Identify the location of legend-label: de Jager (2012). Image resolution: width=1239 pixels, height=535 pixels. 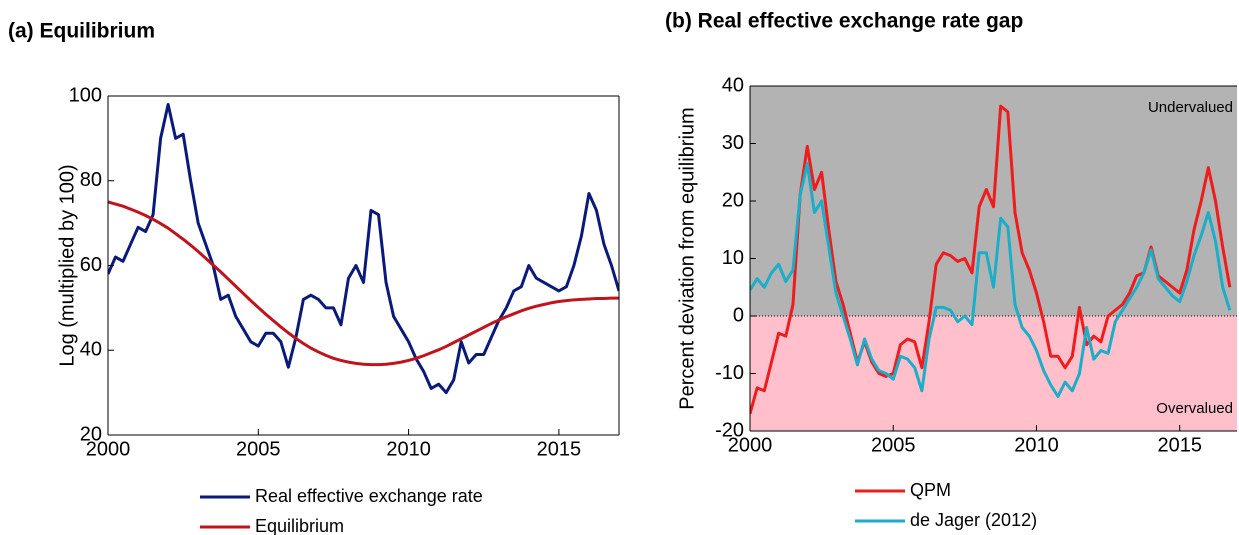
(973, 520).